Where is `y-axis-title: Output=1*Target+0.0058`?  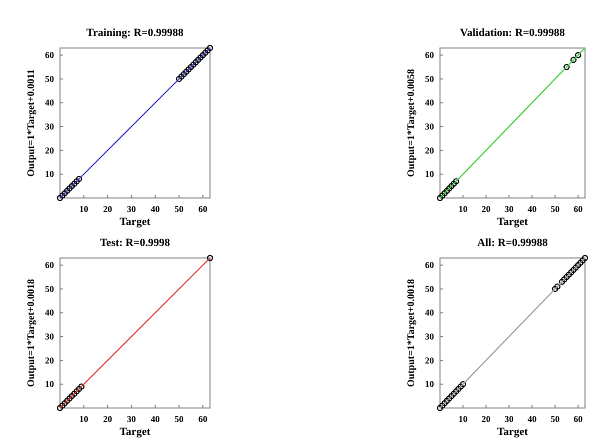 y-axis-title: Output=1*Target+0.0058 is located at coordinates (411, 123).